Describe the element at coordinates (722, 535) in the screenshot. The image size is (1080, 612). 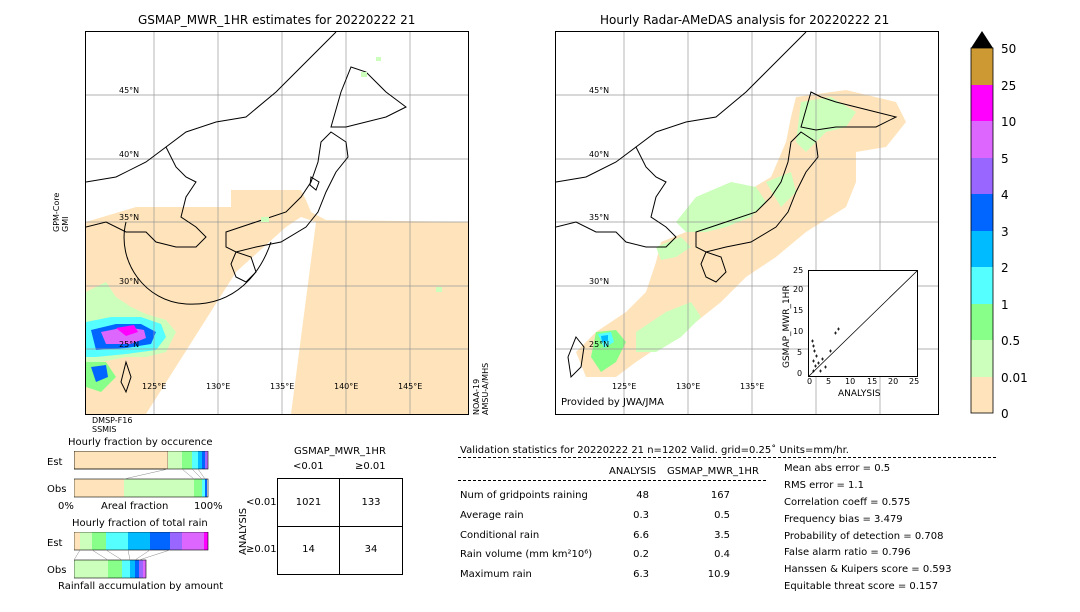
I see `stat-gsmap-conditional: 3.5` at that location.